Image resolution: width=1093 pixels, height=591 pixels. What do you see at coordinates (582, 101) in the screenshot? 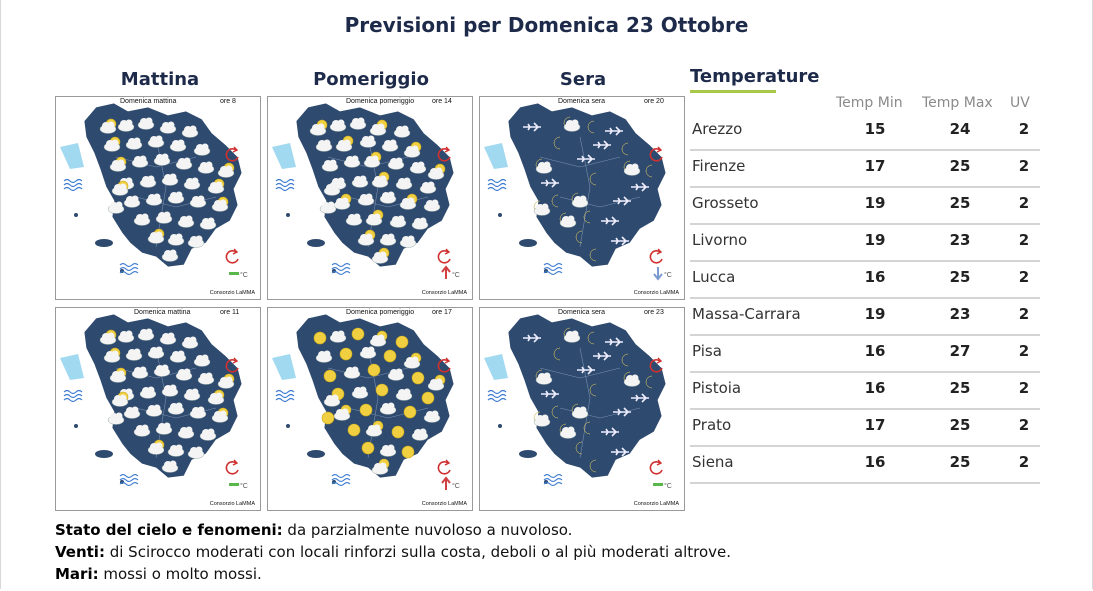
I see `map-label: Domenica sera` at bounding box center [582, 101].